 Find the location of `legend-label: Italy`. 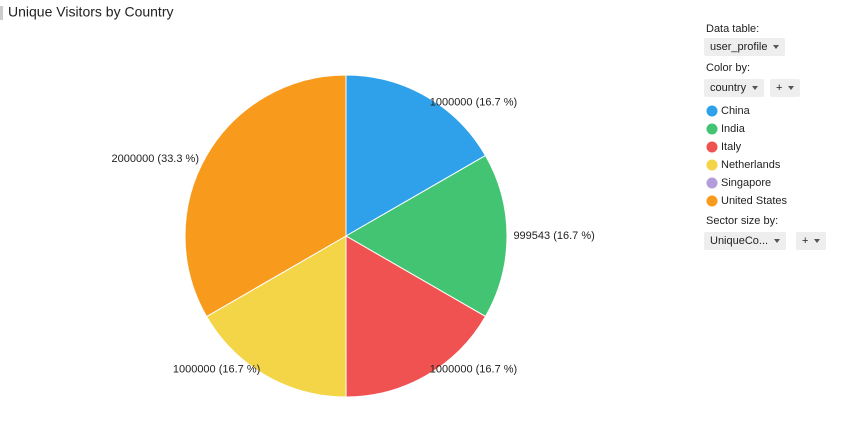

legend-label: Italy is located at coordinates (731, 147).